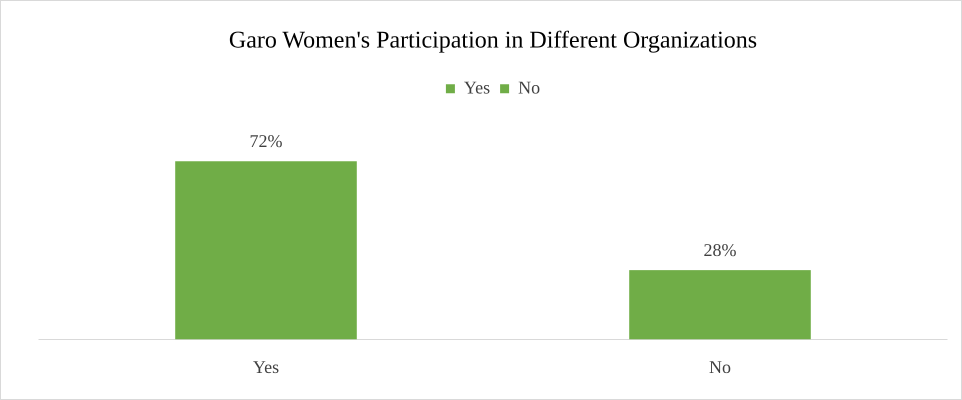  I want to click on legend-label: No, so click(529, 88).